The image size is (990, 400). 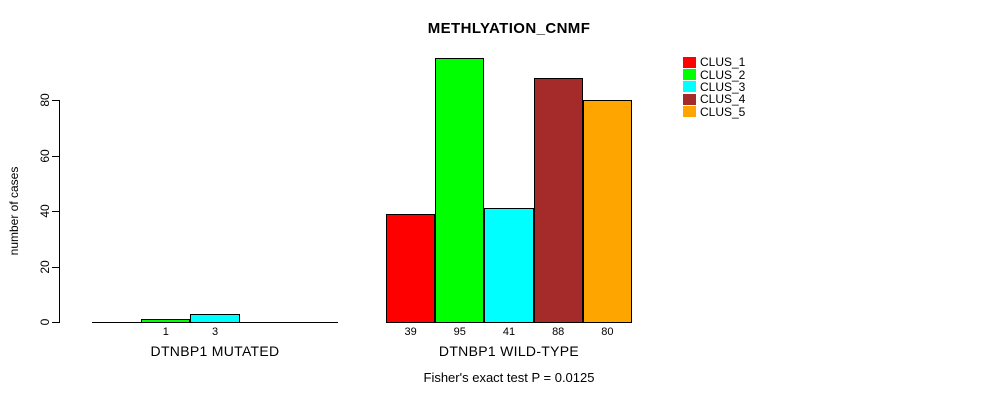 What do you see at coordinates (45, 100) in the screenshot?
I see `y-axis-tick-label: 80` at bounding box center [45, 100].